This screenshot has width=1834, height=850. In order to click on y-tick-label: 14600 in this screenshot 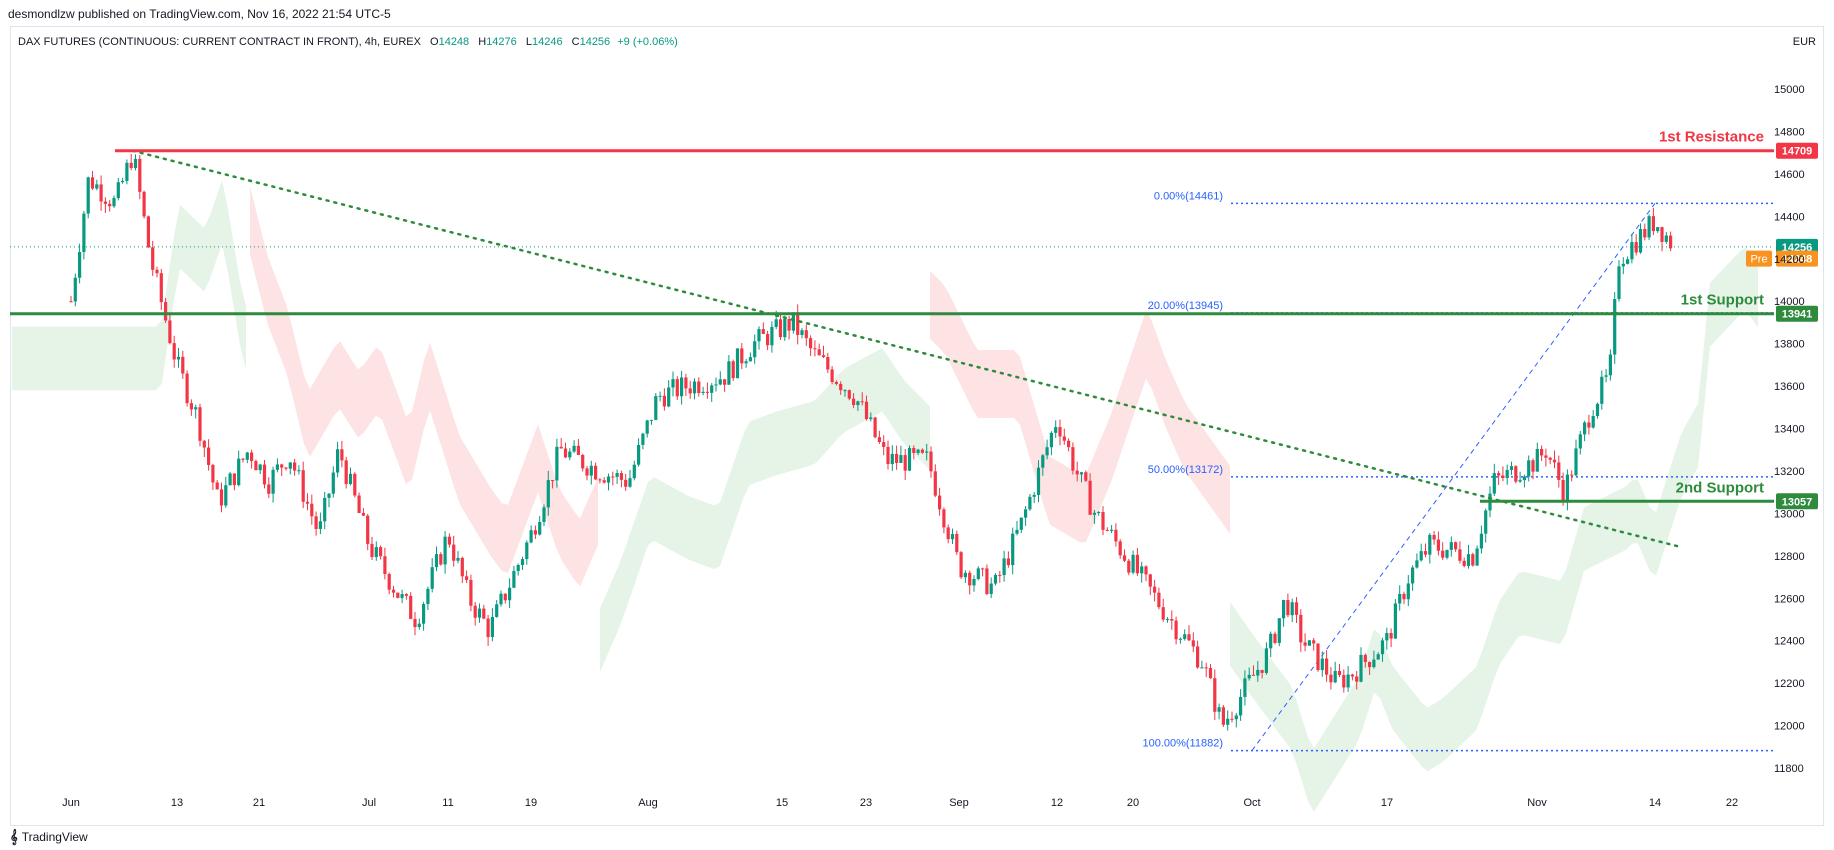, I will do `click(1789, 175)`.